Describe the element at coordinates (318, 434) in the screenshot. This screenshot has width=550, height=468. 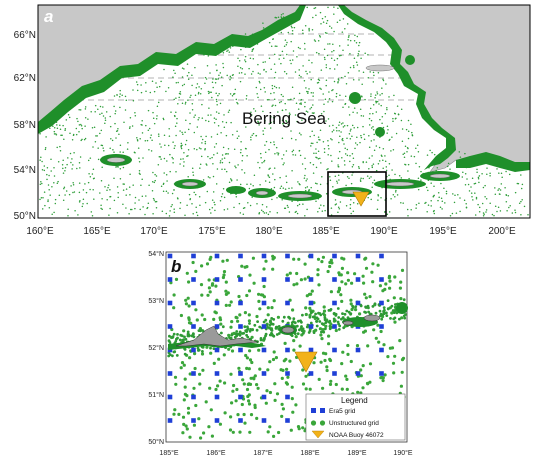
I see `legend-buoy-symbol` at that location.